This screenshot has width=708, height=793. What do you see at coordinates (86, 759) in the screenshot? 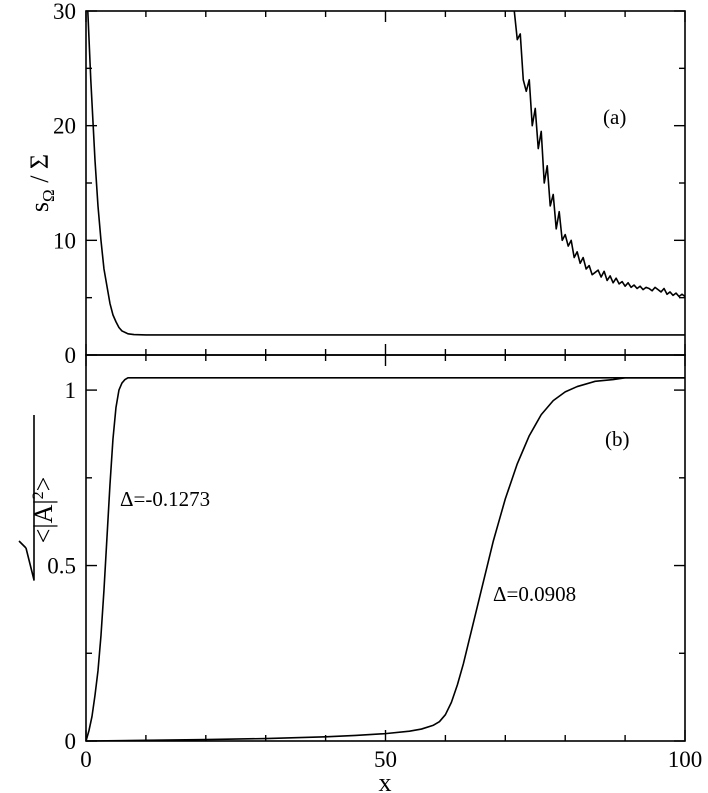
I see `x-tick-label: 0` at bounding box center [86, 759].